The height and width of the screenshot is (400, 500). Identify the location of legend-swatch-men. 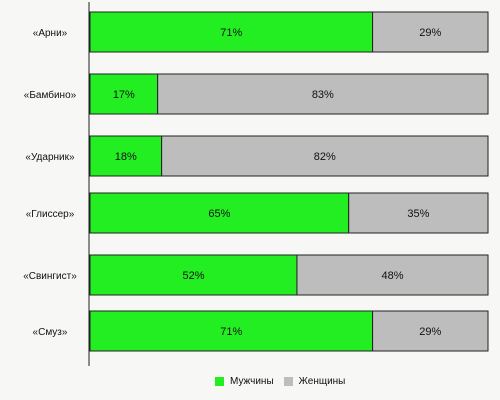
(219, 381).